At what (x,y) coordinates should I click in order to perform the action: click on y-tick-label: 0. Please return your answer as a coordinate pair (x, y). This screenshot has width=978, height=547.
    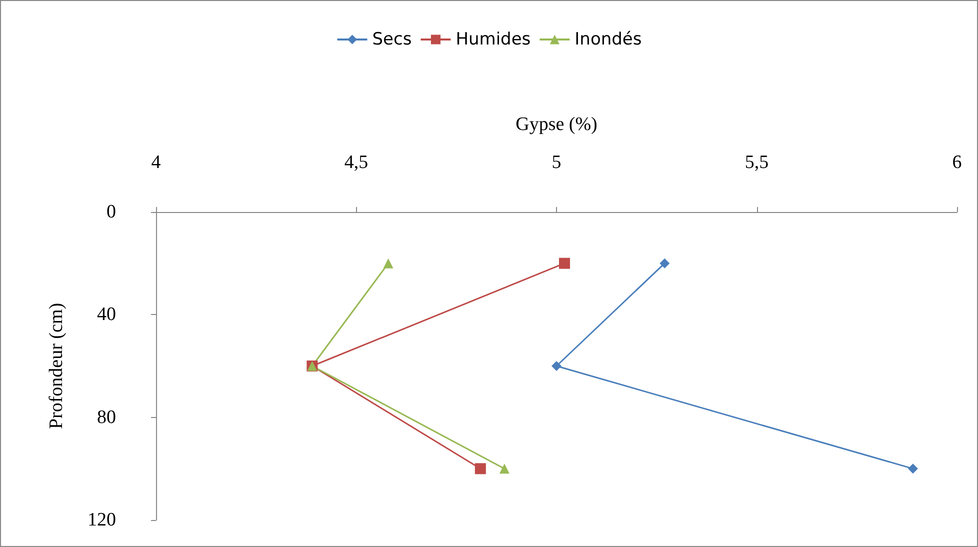
    Looking at the image, I should click on (111, 212).